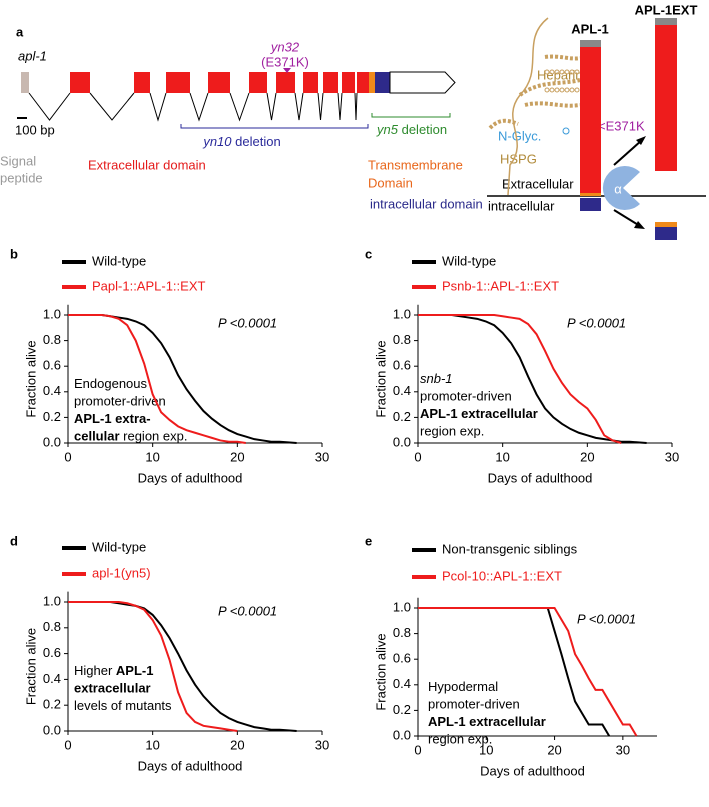  What do you see at coordinates (415, 164) in the screenshot?
I see `domain-label: Transmembrane` at bounding box center [415, 164].